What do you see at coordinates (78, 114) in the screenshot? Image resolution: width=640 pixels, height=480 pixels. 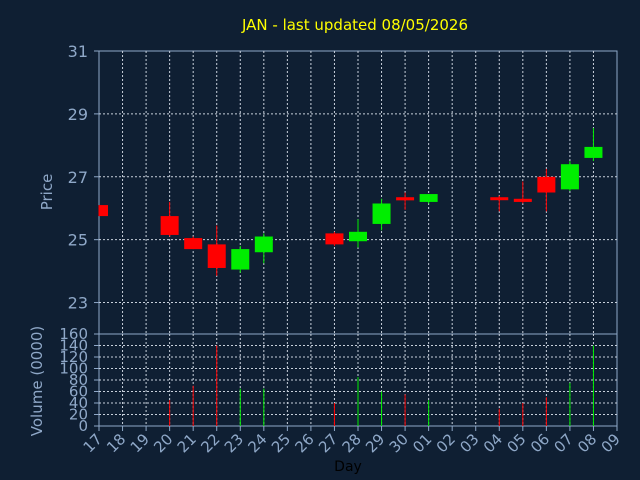 I see `price-tick-label: 29` at bounding box center [78, 114].